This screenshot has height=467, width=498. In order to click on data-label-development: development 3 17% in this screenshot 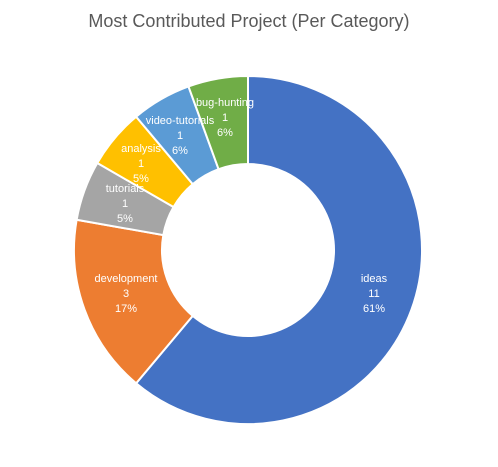, I will do `click(126, 294)`.